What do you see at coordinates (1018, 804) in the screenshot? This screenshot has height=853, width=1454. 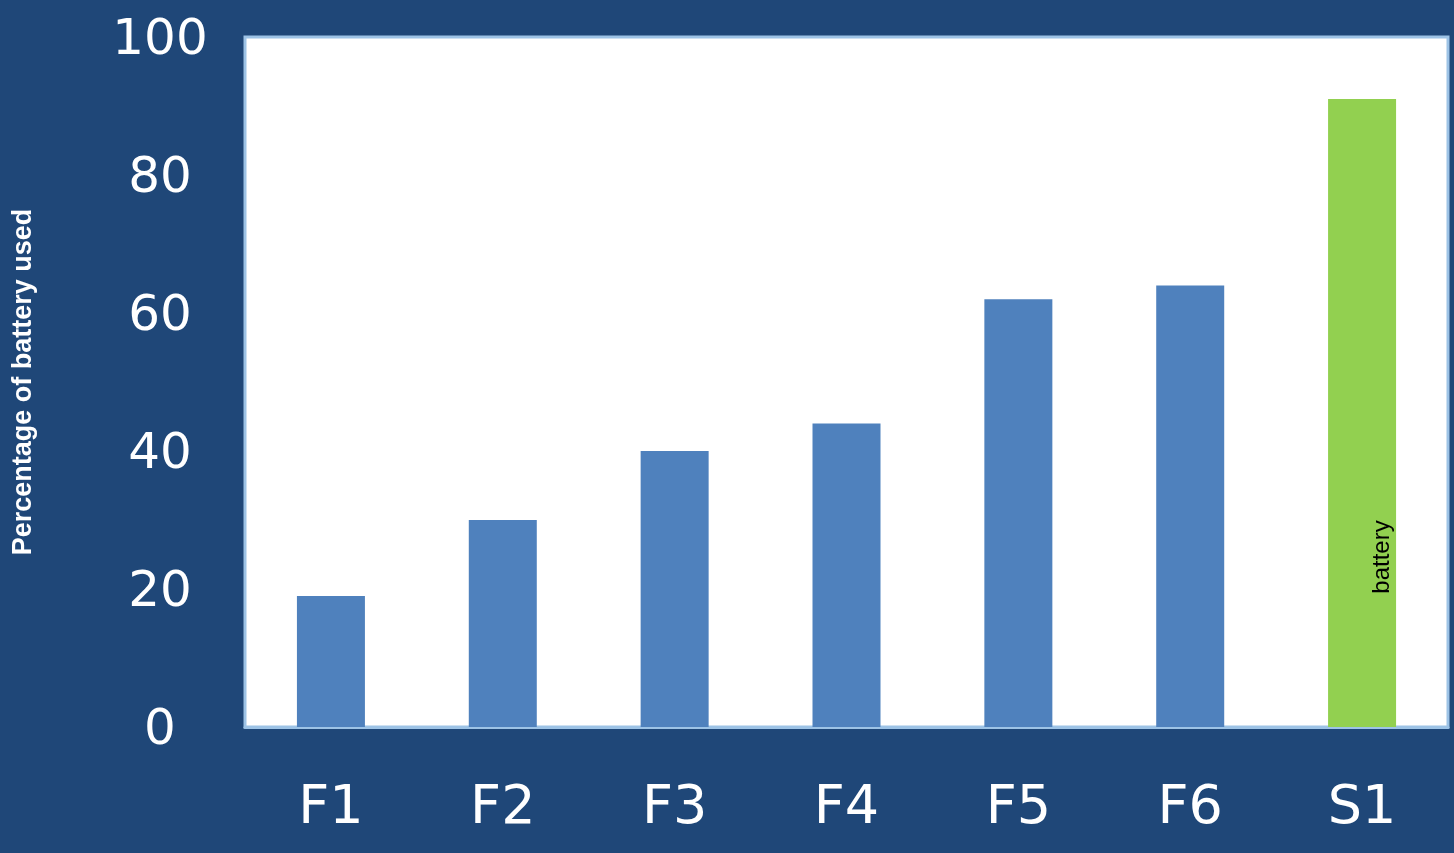 I see `x-tick-label: F5` at bounding box center [1018, 804].